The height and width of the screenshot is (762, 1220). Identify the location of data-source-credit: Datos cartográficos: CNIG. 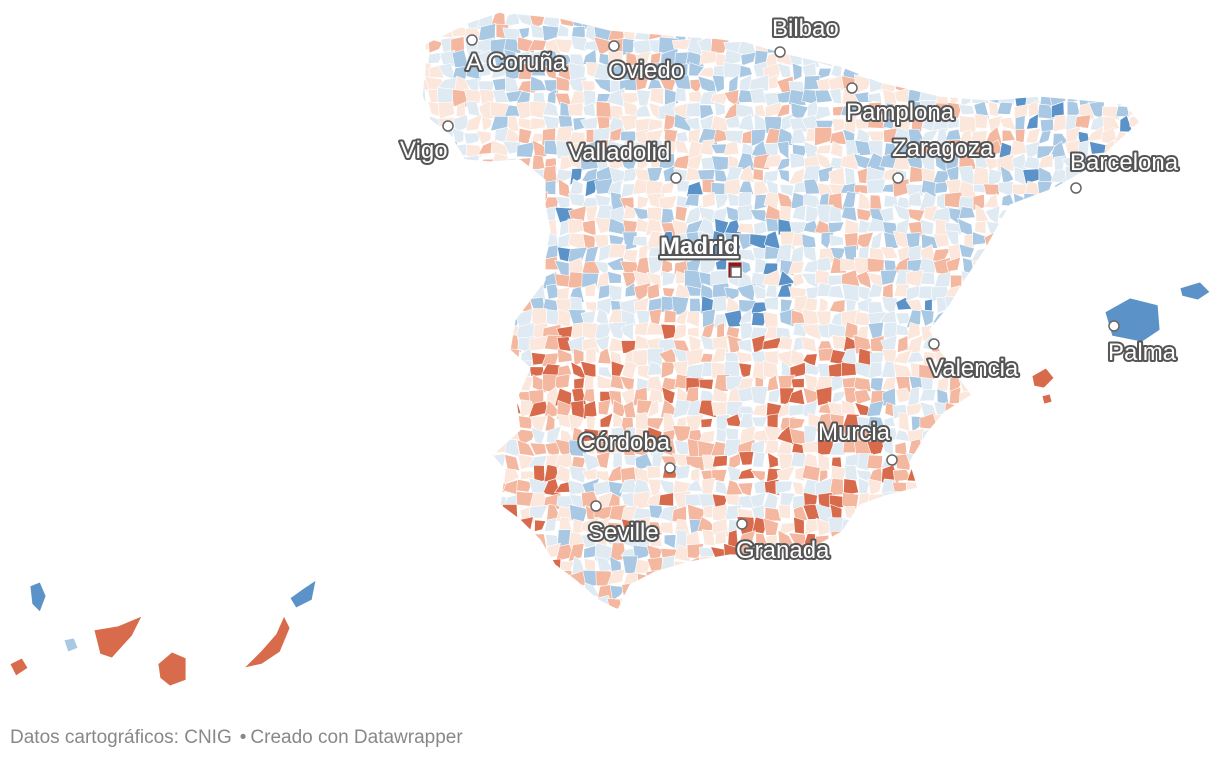
(121, 737).